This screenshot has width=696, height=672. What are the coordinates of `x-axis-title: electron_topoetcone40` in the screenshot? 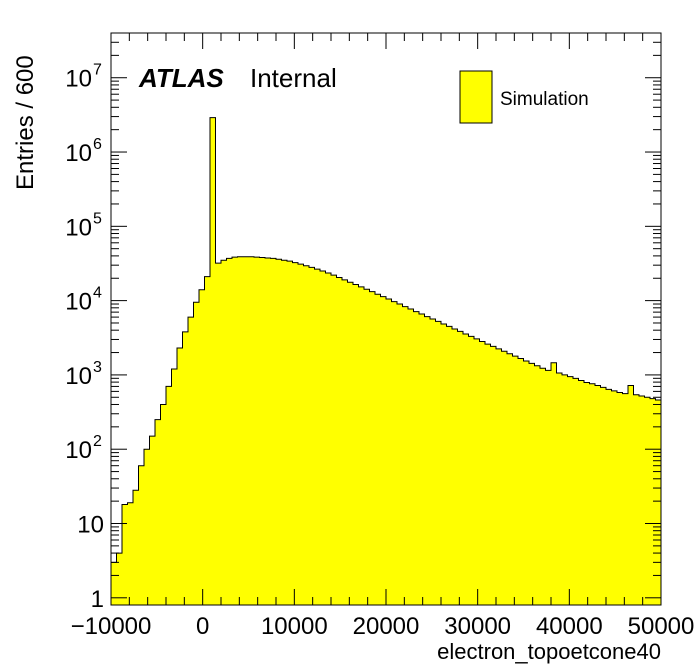 It's located at (549, 651).